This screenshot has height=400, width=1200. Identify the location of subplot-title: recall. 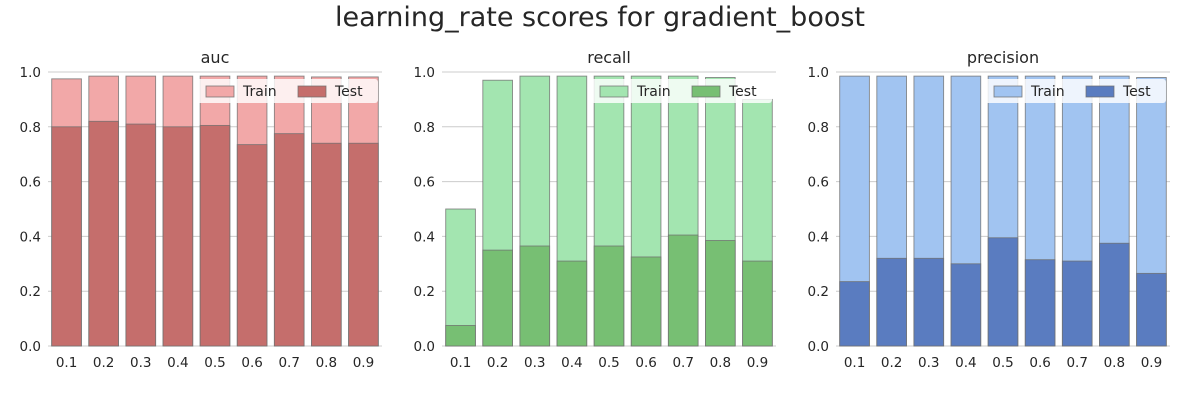
(609, 57).